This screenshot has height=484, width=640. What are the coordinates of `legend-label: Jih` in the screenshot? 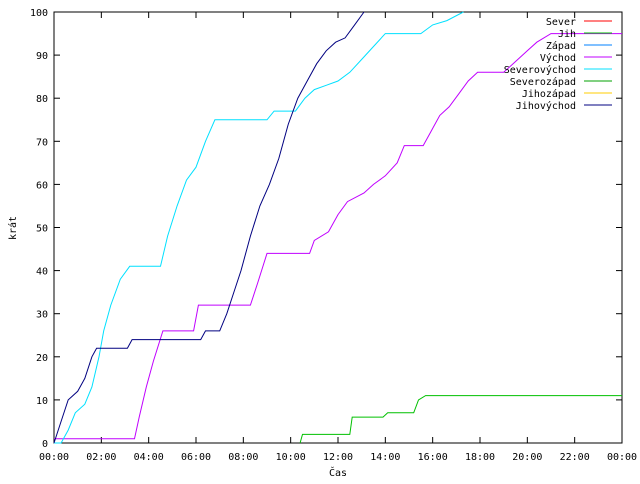 It's located at (567, 34).